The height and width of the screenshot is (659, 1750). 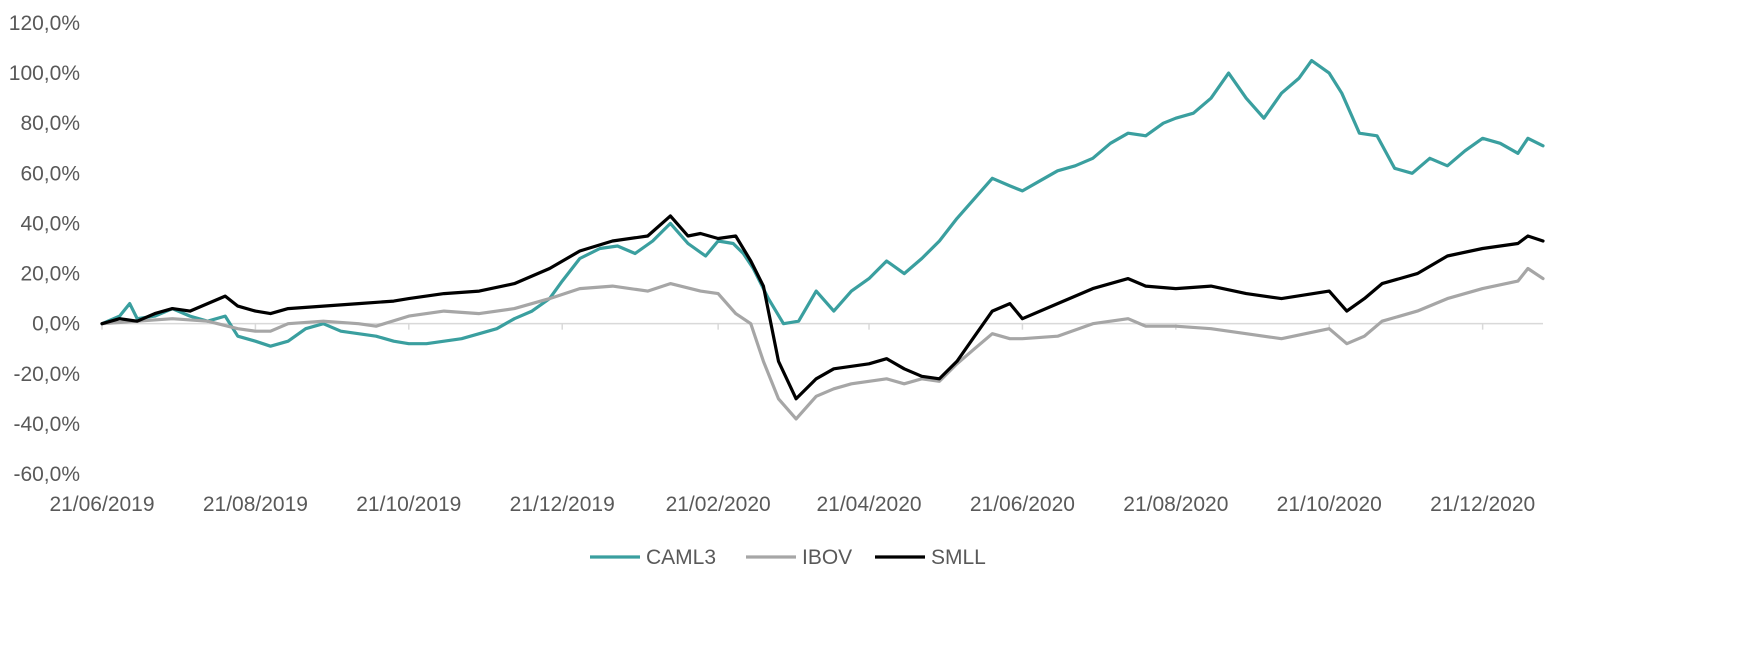 I want to click on y-tick-label: 100,0%, so click(x=44, y=73).